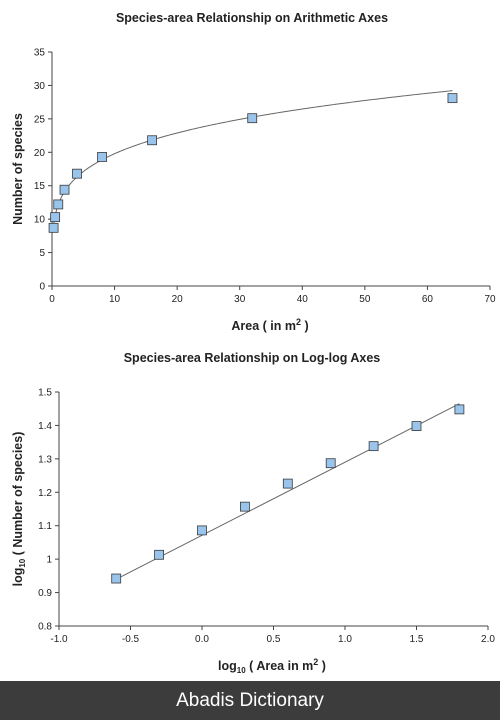 Image resolution: width=500 pixels, height=720 pixels. Describe the element at coordinates (40, 119) in the screenshot. I see `y-tick-label: 25` at that location.